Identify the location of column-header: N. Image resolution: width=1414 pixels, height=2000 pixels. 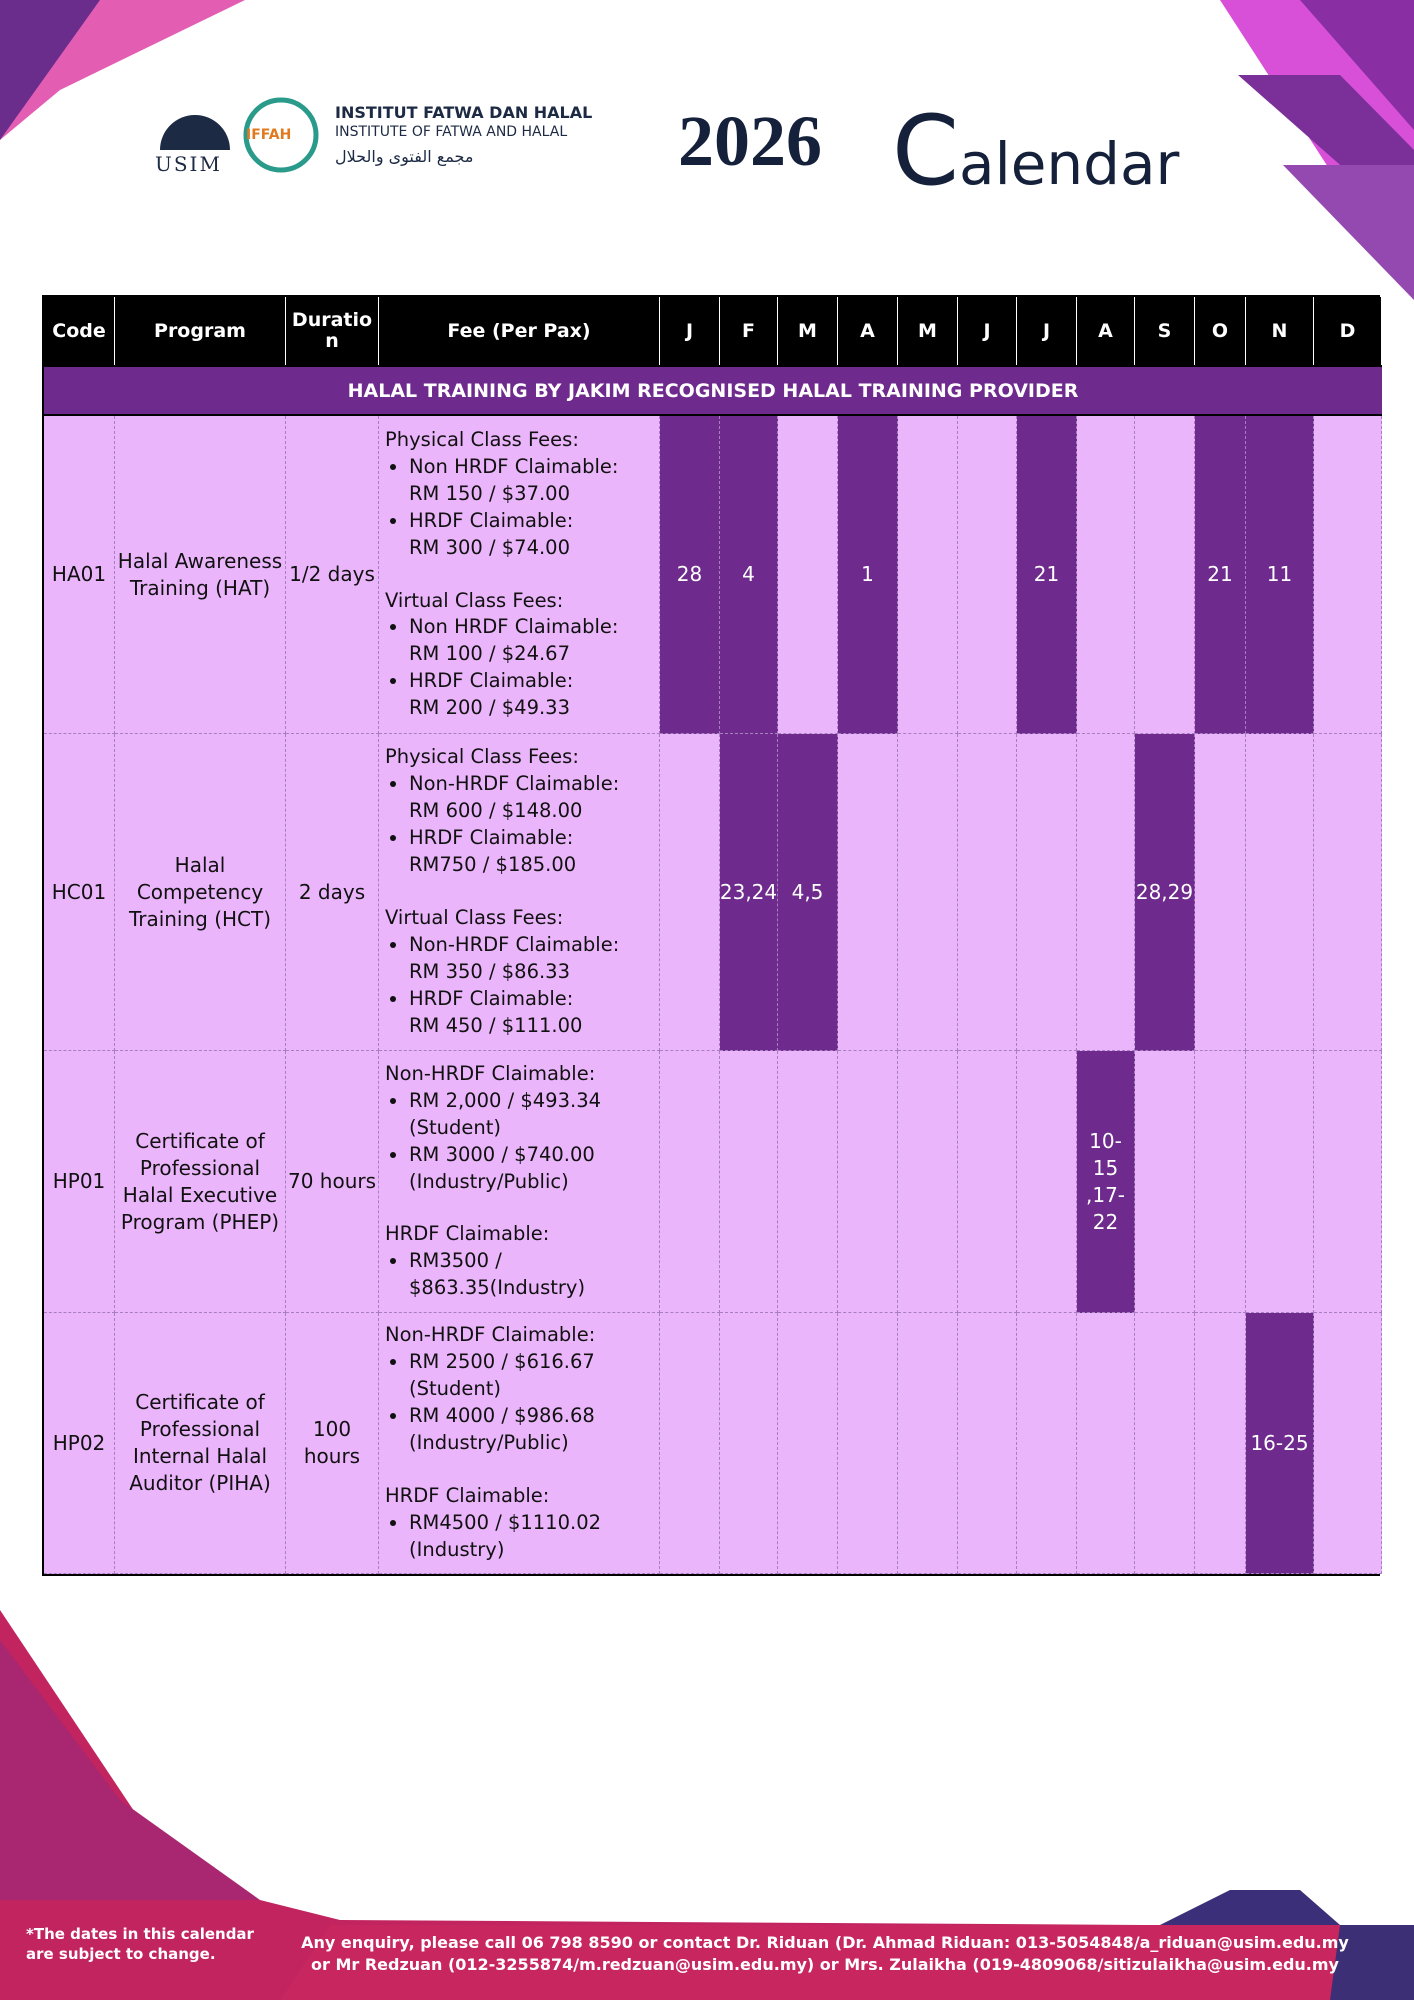
(1280, 331).